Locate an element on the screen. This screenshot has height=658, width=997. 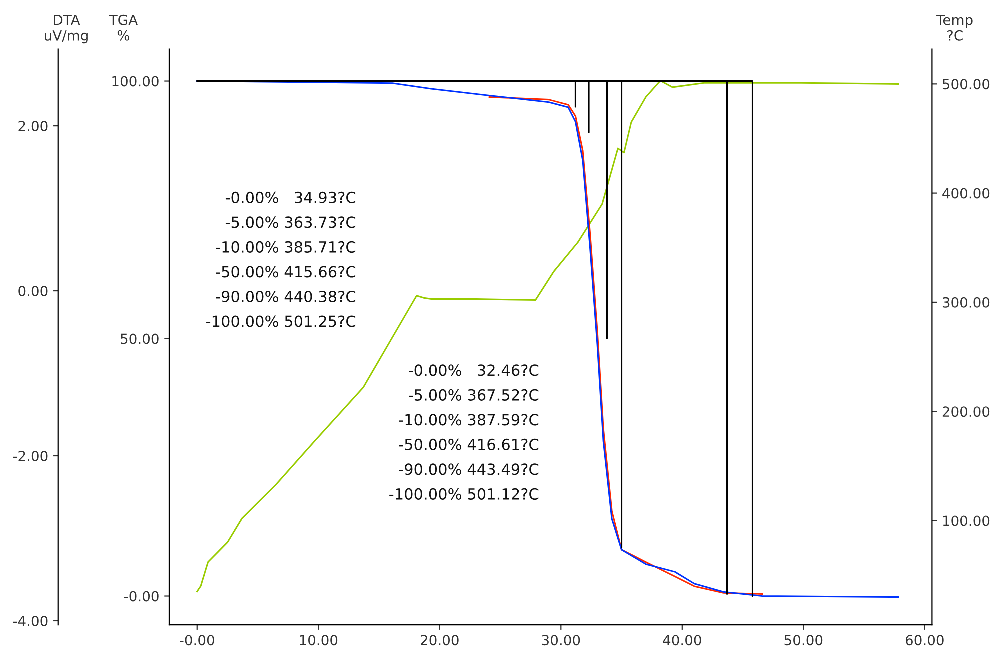
annotation: -50.00% 416.61?C is located at coordinates (469, 444).